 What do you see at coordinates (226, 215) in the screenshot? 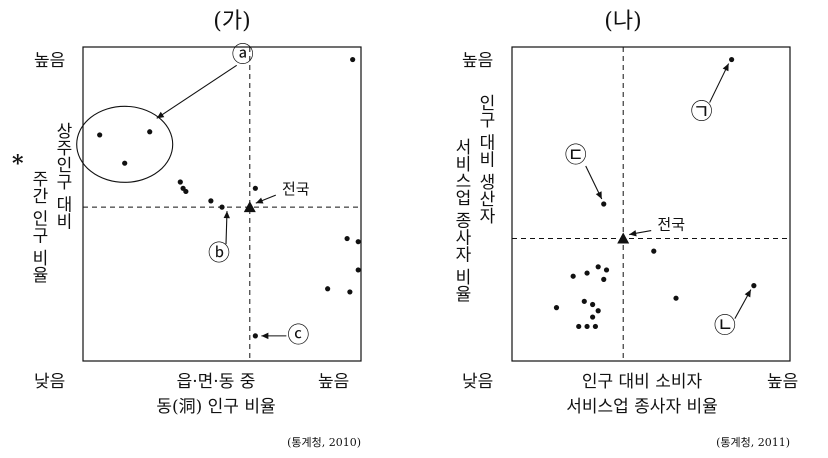
I see `chart-ga-annot-1-arrow-head` at bounding box center [226, 215].